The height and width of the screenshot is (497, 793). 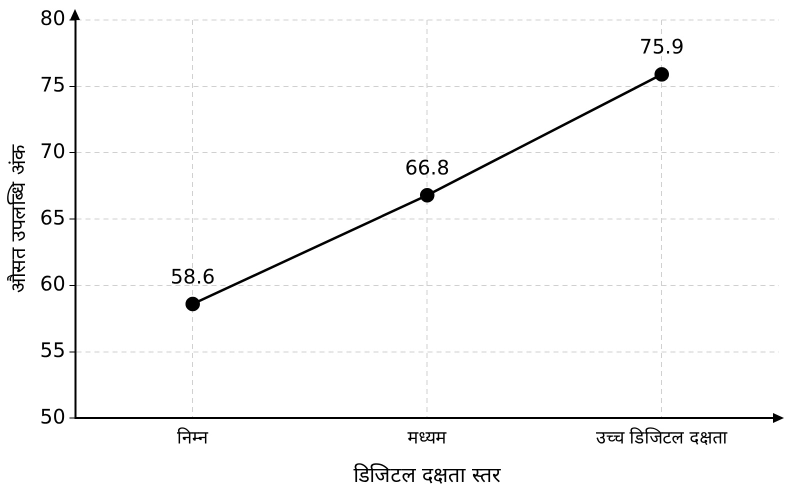 What do you see at coordinates (427, 474) in the screenshot?
I see `x-axis-title: डिजिटल दक्षता स्तर` at bounding box center [427, 474].